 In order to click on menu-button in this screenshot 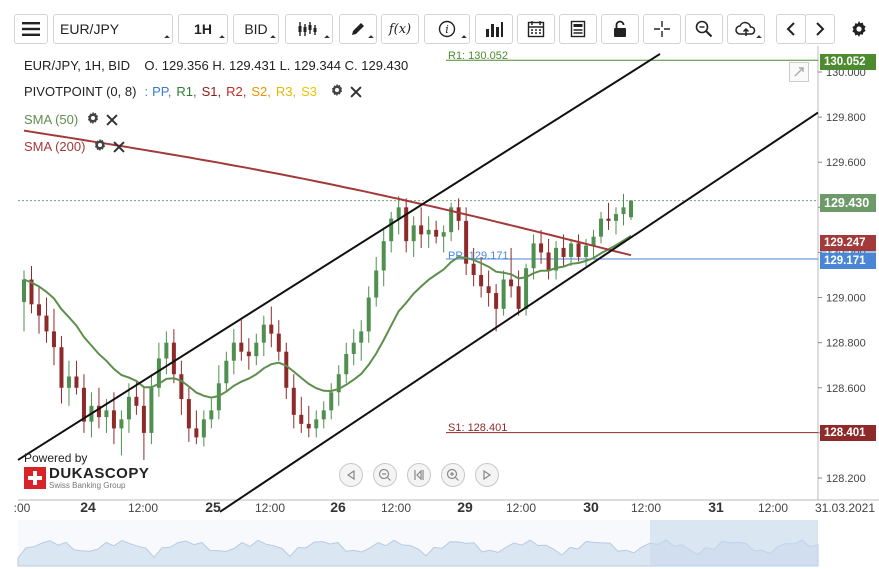, I will do `click(31, 29)`.